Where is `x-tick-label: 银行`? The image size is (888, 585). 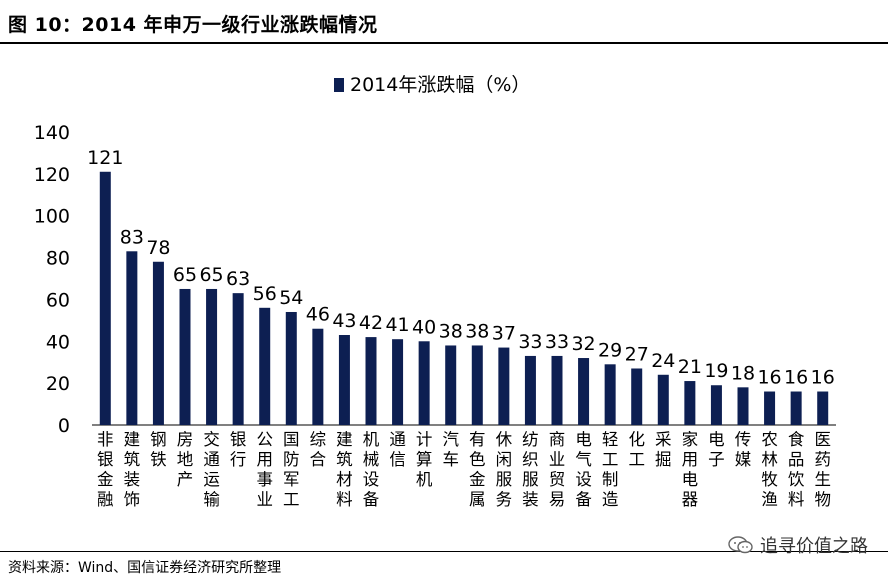 x-tick-label: 银行 is located at coordinates (238, 449).